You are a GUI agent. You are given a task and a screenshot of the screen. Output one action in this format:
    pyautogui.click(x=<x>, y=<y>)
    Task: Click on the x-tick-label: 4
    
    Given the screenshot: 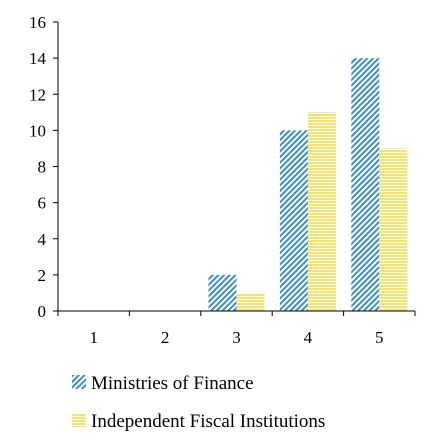 What is the action you would take?
    pyautogui.click(x=308, y=337)
    